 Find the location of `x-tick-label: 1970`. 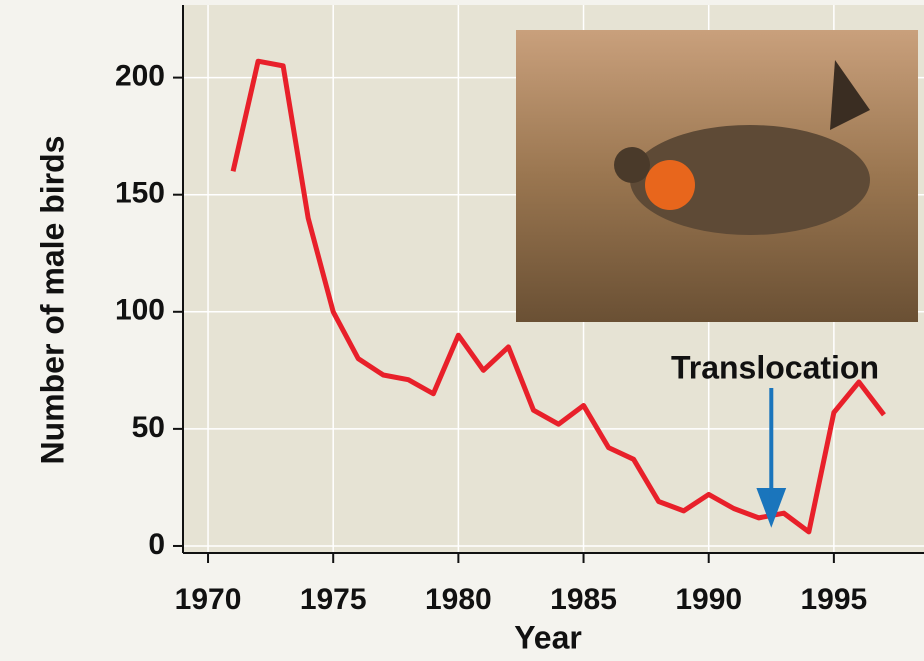

x-tick-label: 1970 is located at coordinates (208, 599).